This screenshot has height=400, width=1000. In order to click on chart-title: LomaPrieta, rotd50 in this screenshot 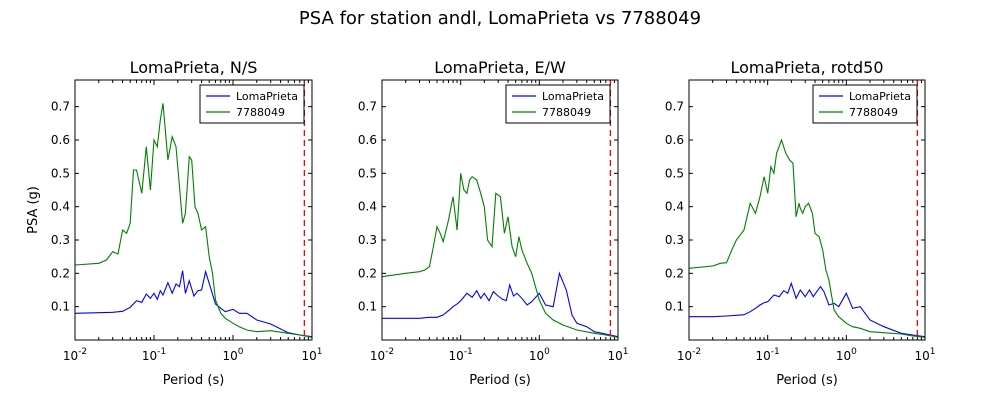, I will do `click(806, 67)`.